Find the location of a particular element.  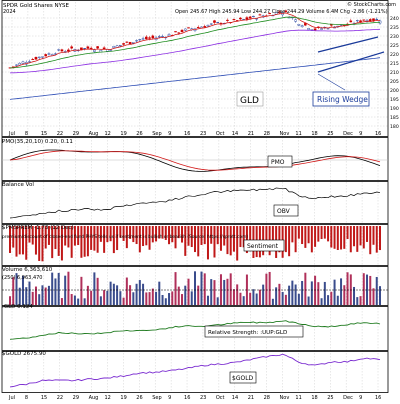

rising-wedge-annotation: Rising Wedge is located at coordinates (342, 99).